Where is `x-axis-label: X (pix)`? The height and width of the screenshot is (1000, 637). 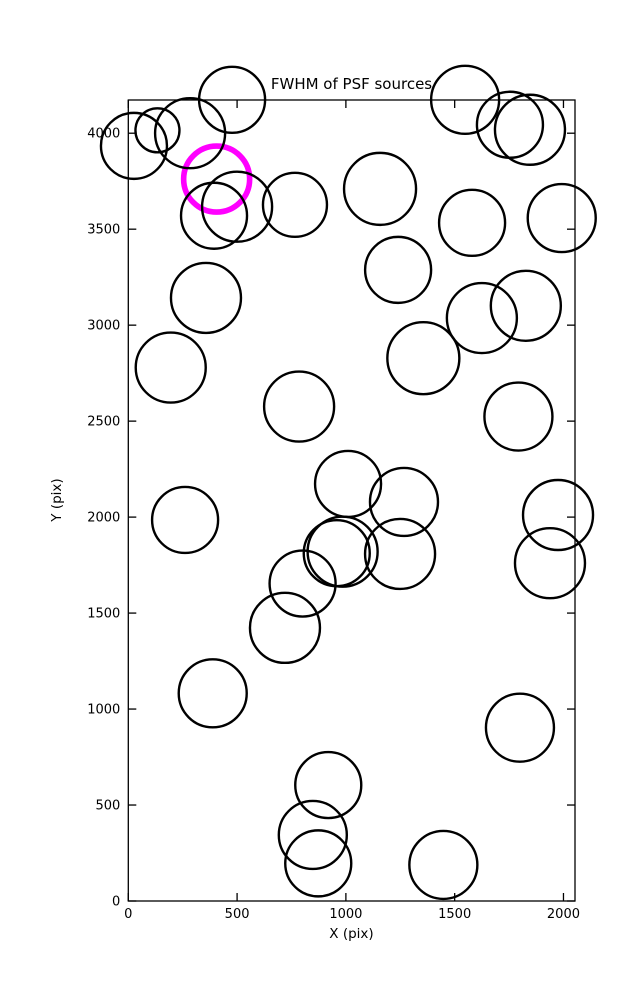
x-axis-label: X (pix) is located at coordinates (351, 934).